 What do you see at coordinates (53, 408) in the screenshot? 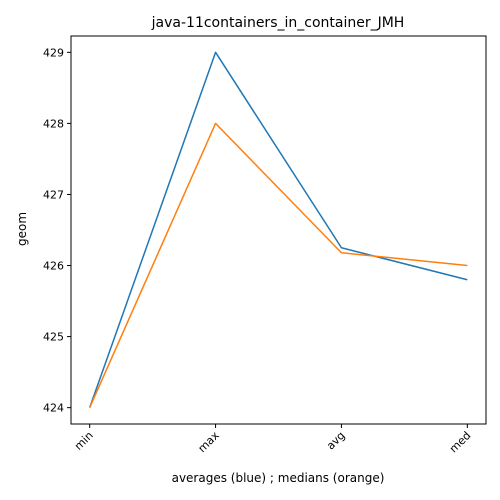
I see `y-tick-label: 424` at bounding box center [53, 408].